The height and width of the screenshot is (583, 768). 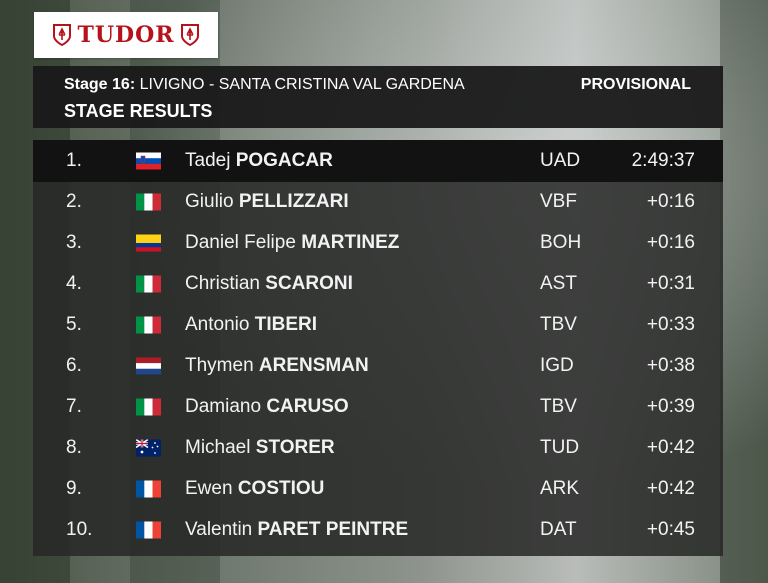 I want to click on rider-last-name: STORER, so click(x=295, y=447).